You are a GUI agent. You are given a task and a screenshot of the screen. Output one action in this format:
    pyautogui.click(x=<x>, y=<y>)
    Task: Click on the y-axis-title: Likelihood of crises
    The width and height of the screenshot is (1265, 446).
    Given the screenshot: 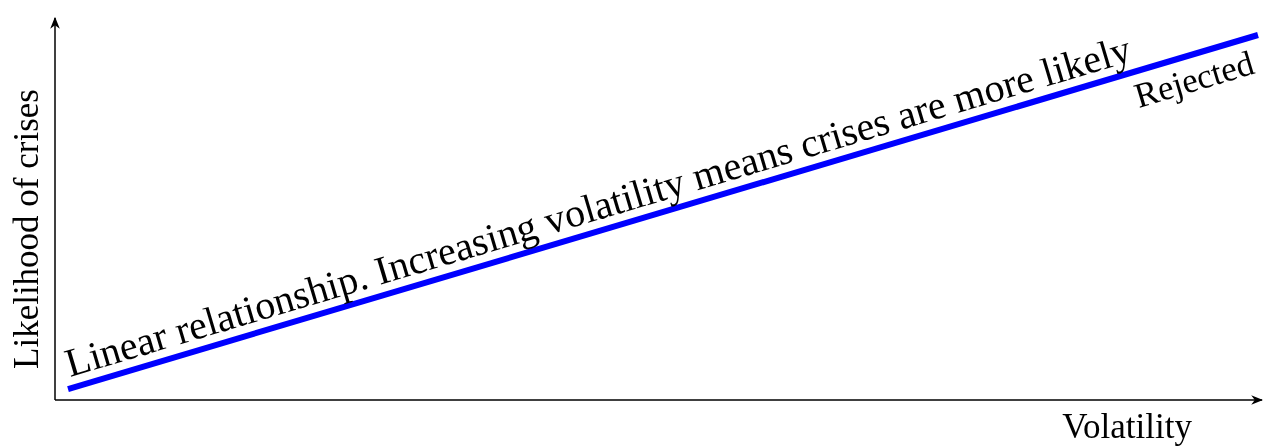 What is the action you would take?
    pyautogui.click(x=26, y=229)
    